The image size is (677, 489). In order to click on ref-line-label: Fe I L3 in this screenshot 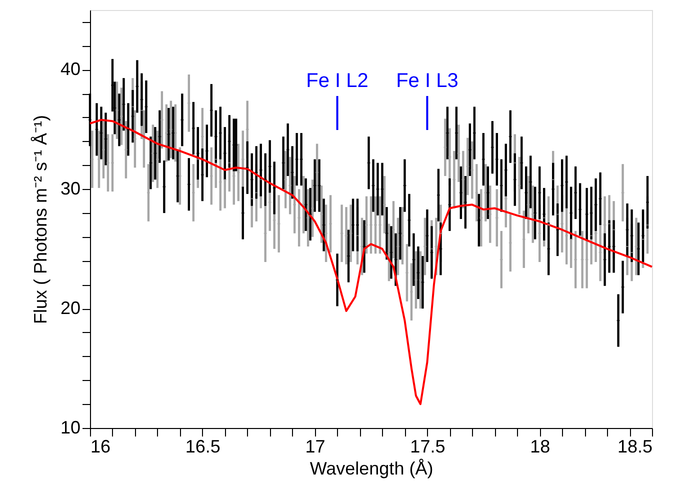, I will do `click(427, 81)`.